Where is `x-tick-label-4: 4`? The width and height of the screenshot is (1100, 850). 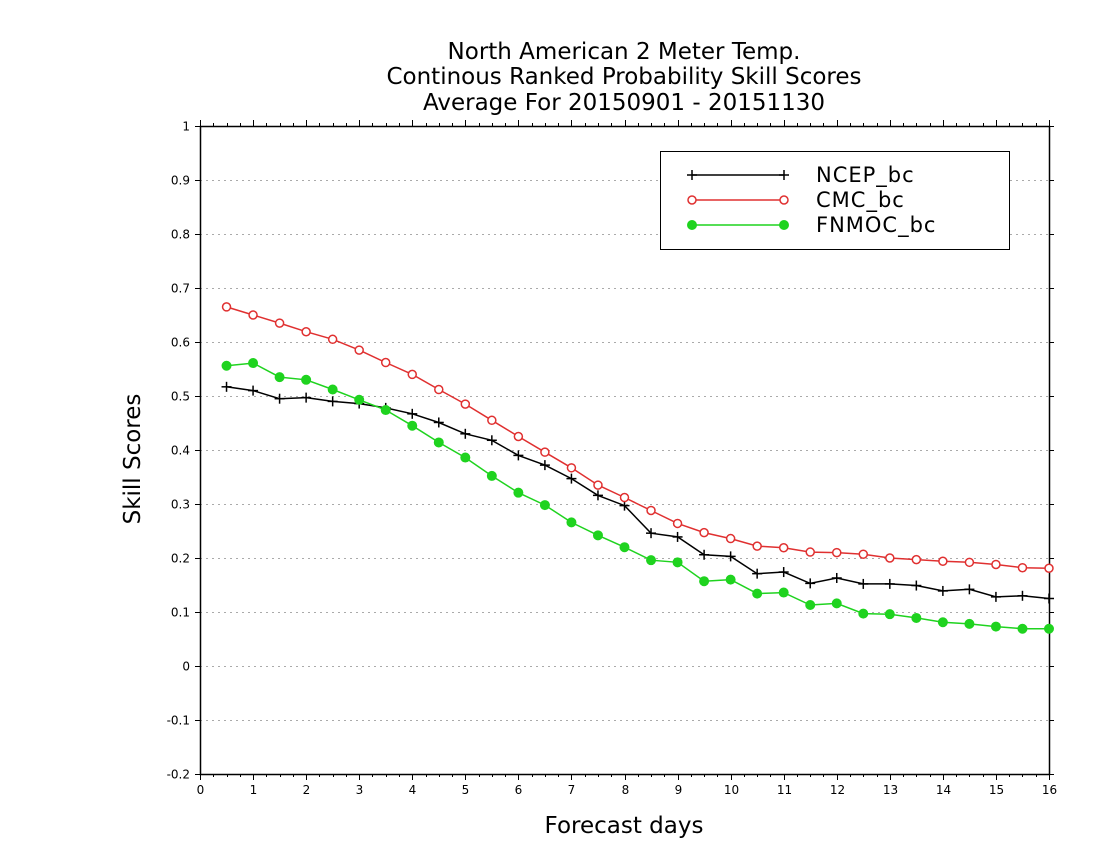 x-tick-label-4: 4 is located at coordinates (413, 790).